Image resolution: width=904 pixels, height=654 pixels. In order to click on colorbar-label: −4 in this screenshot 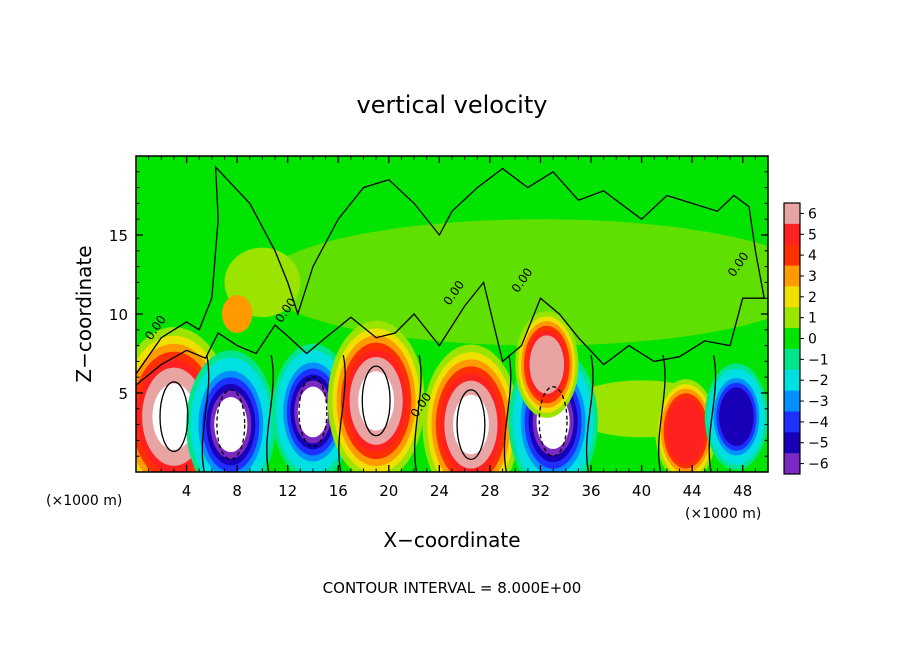, I will do `click(818, 423)`.